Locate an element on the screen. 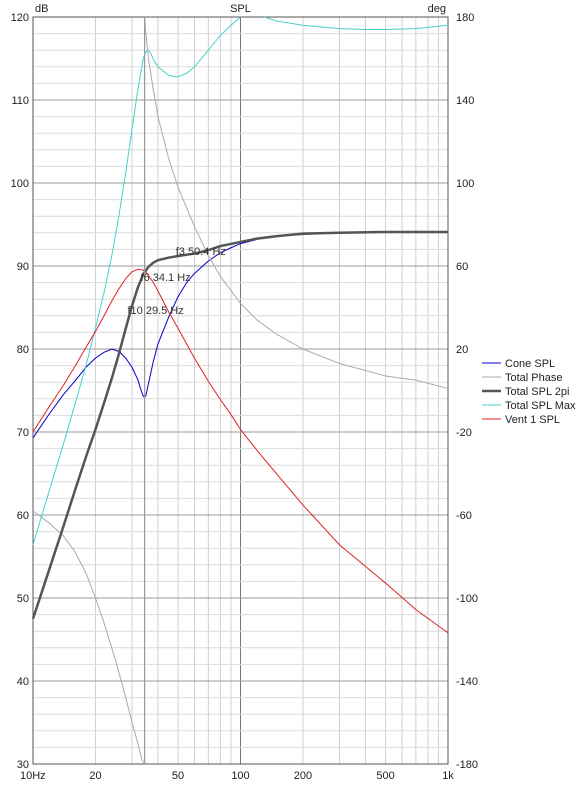 Image resolution: width=585 pixels, height=789 pixels. y-right-tick-label: 20 is located at coordinates (462, 350).